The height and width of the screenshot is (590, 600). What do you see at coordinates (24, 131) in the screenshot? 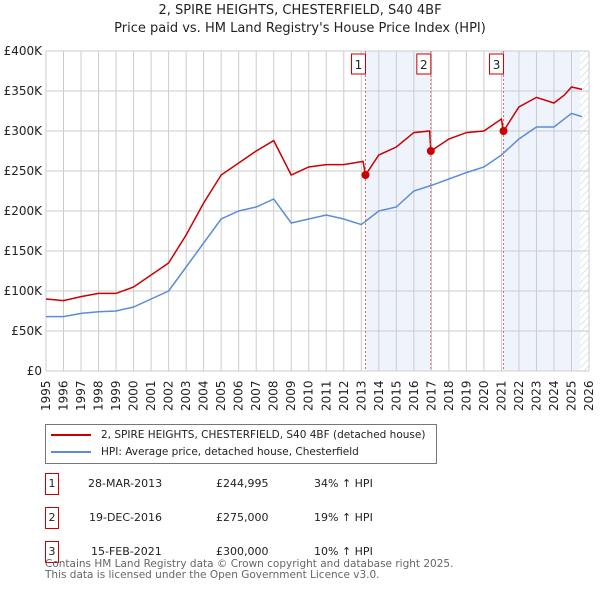
I see `y-tick-label: £300K` at bounding box center [24, 131].